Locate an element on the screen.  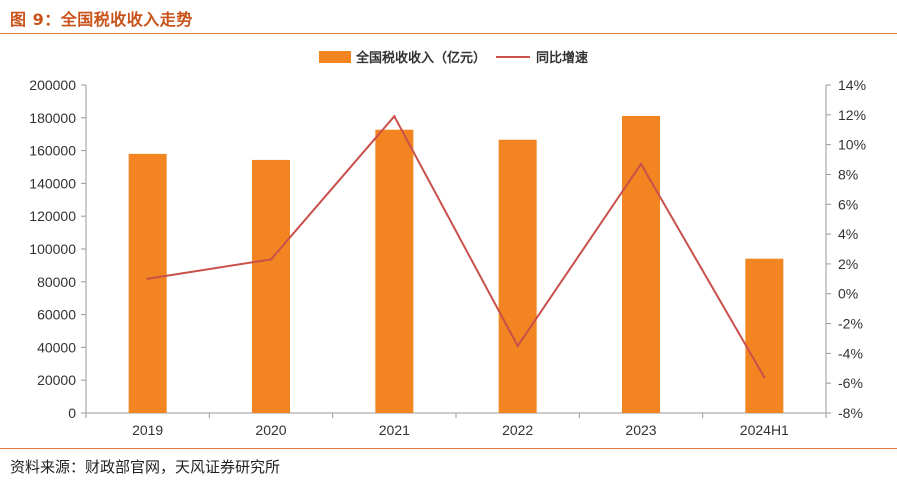
x-tick-label: 2023 is located at coordinates (640, 430).